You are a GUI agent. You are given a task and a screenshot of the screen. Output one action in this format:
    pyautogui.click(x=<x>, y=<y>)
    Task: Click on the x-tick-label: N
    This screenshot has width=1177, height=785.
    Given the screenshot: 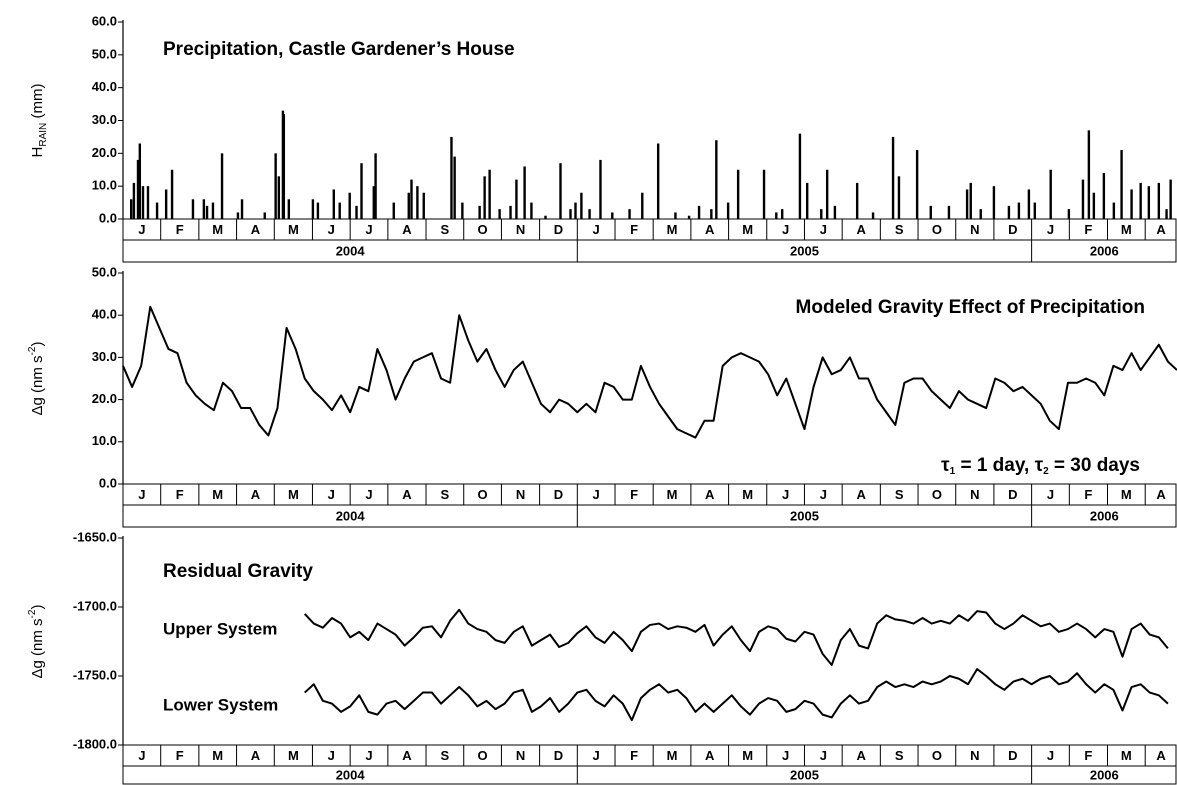 What is the action you would take?
    pyautogui.click(x=520, y=494)
    